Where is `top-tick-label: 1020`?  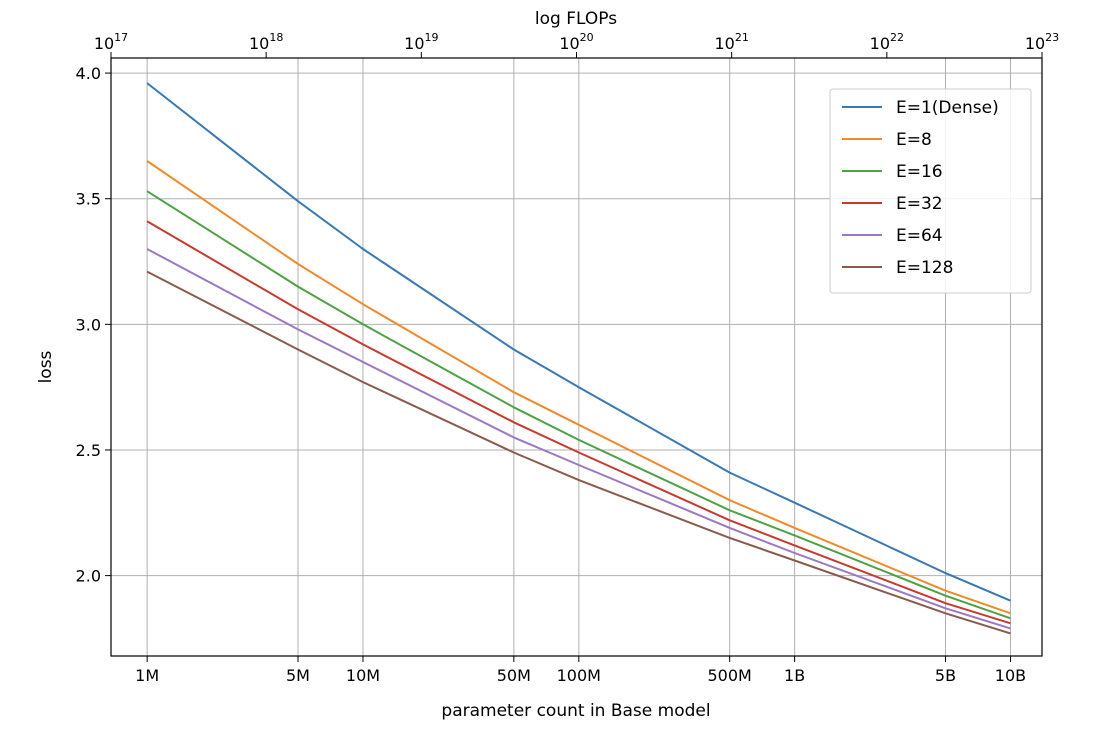
top-tick-label: 1020 is located at coordinates (576, 42).